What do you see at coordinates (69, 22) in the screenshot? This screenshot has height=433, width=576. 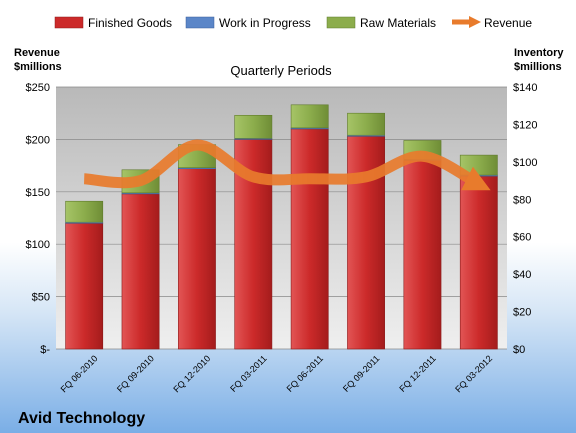 I see `legend-swatch-finished-goods` at bounding box center [69, 22].